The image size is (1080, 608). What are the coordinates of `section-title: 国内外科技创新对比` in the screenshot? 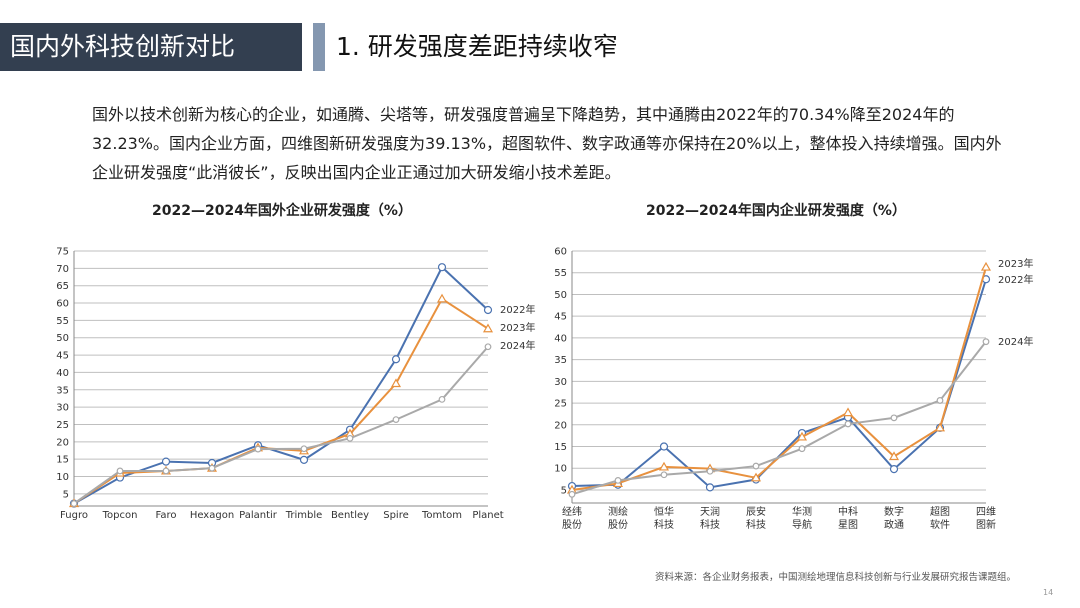 It's located at (151, 47).